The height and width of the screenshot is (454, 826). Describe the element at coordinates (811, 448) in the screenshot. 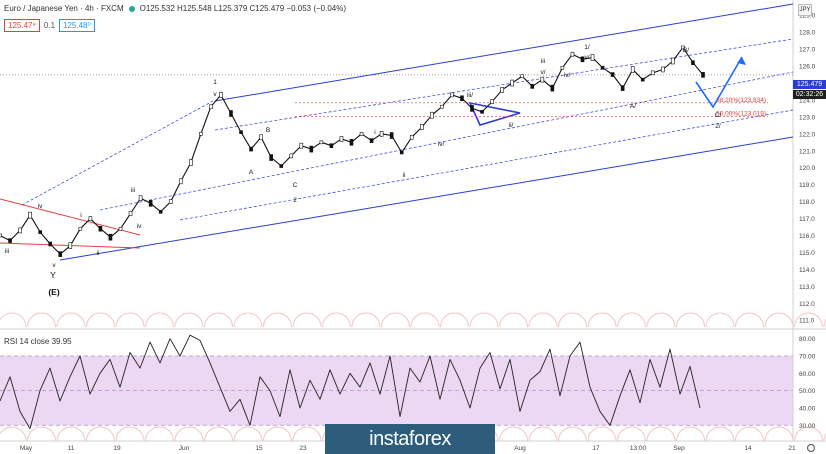

I see `gear-icon` at that location.